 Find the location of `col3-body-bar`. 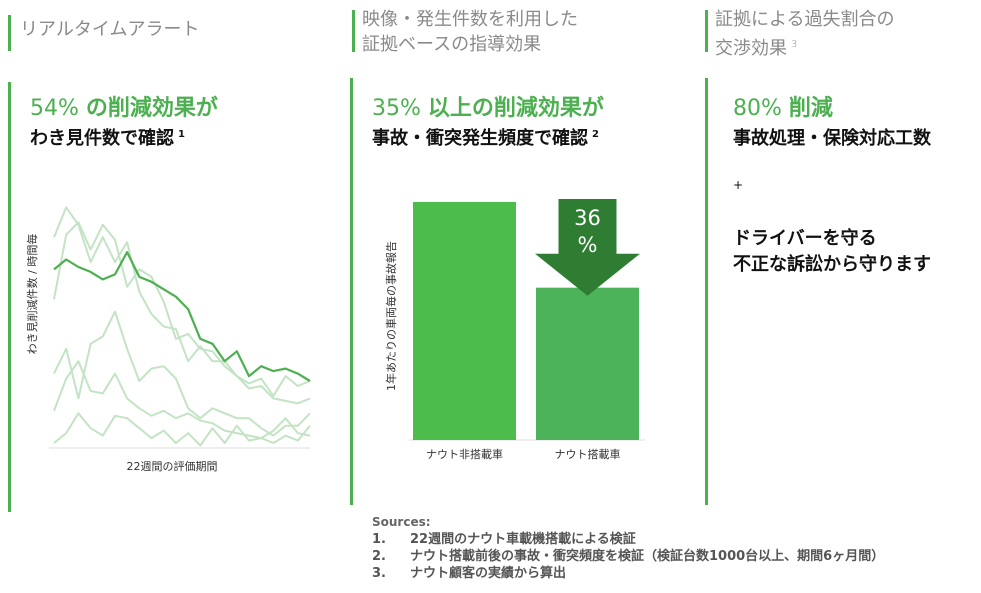

col3-body-bar is located at coordinates (706, 291).